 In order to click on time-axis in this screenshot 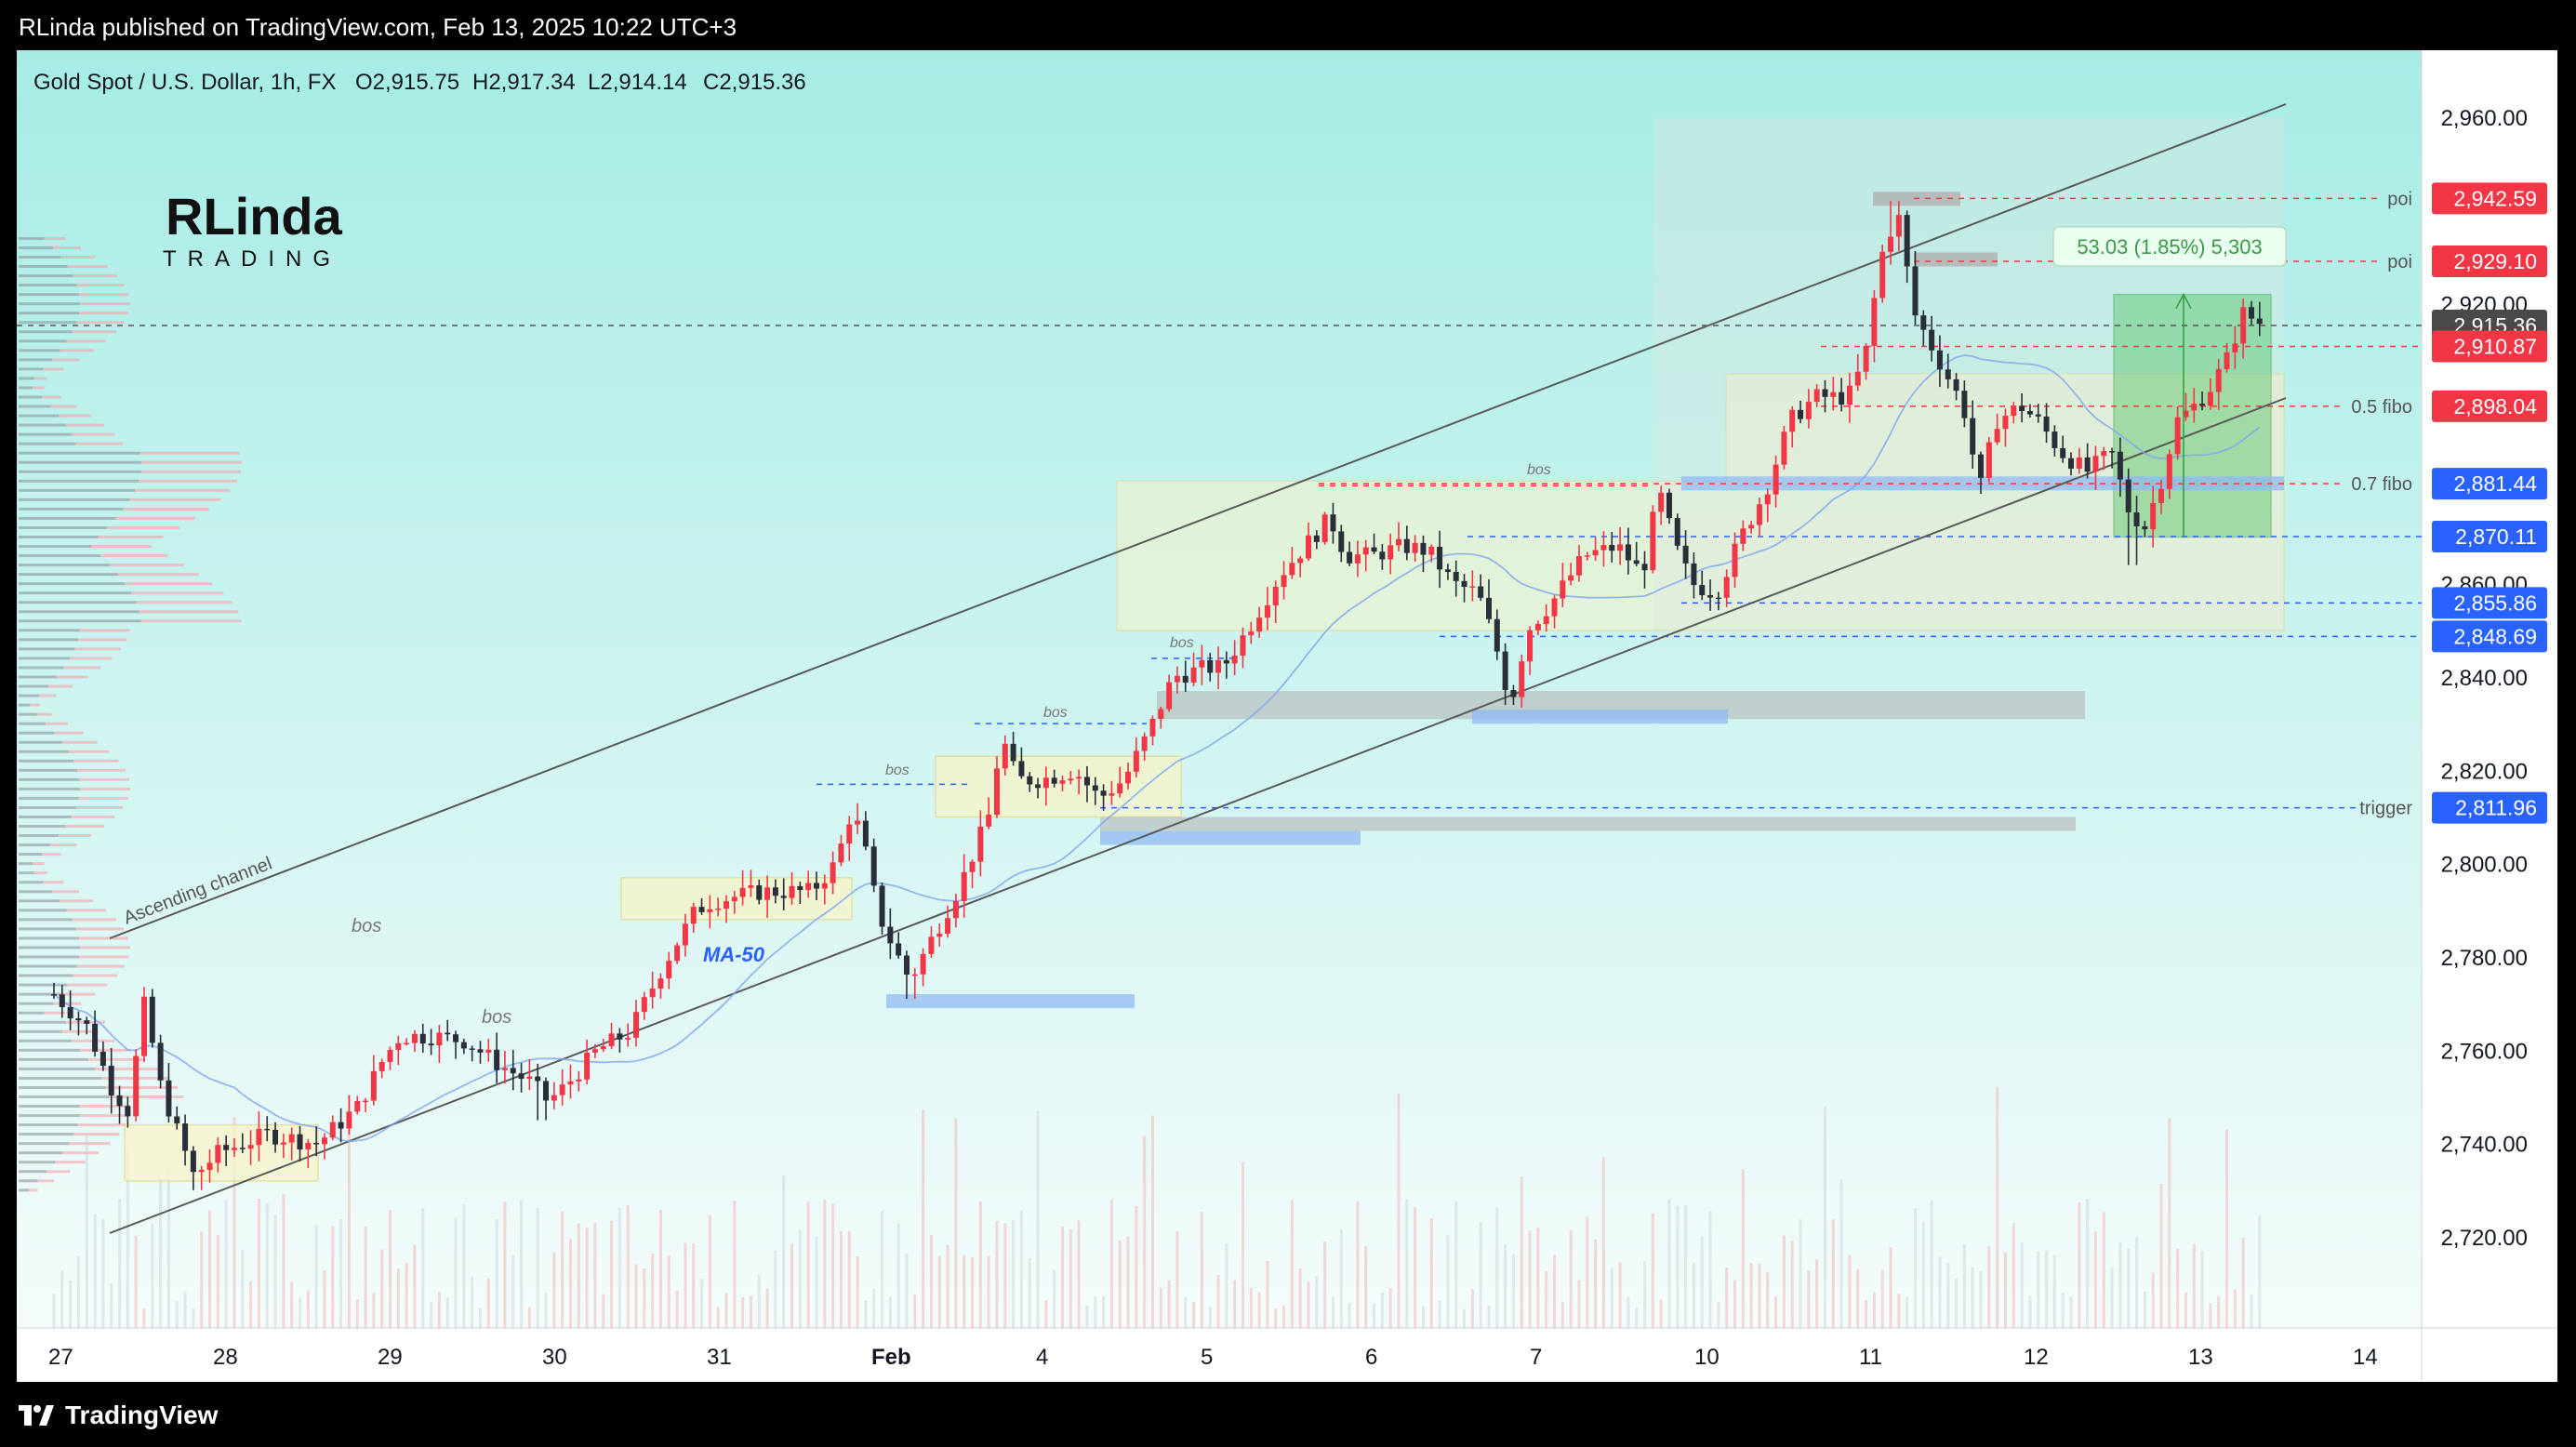, I will do `click(1287, 1355)`.